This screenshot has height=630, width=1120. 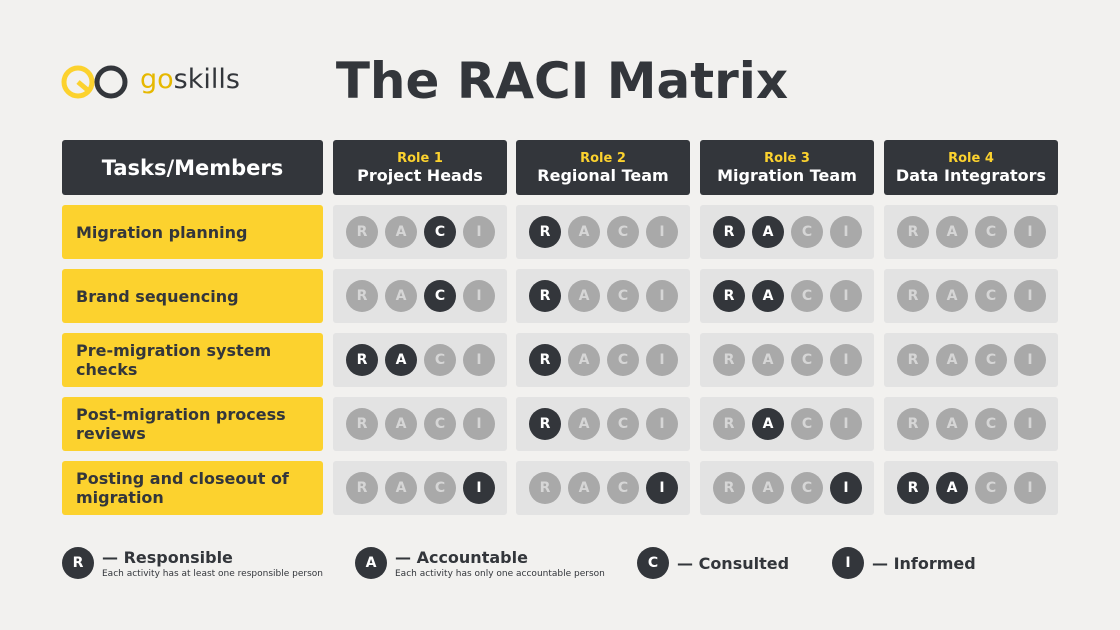 What do you see at coordinates (848, 563) in the screenshot?
I see `legend-circle: I` at bounding box center [848, 563].